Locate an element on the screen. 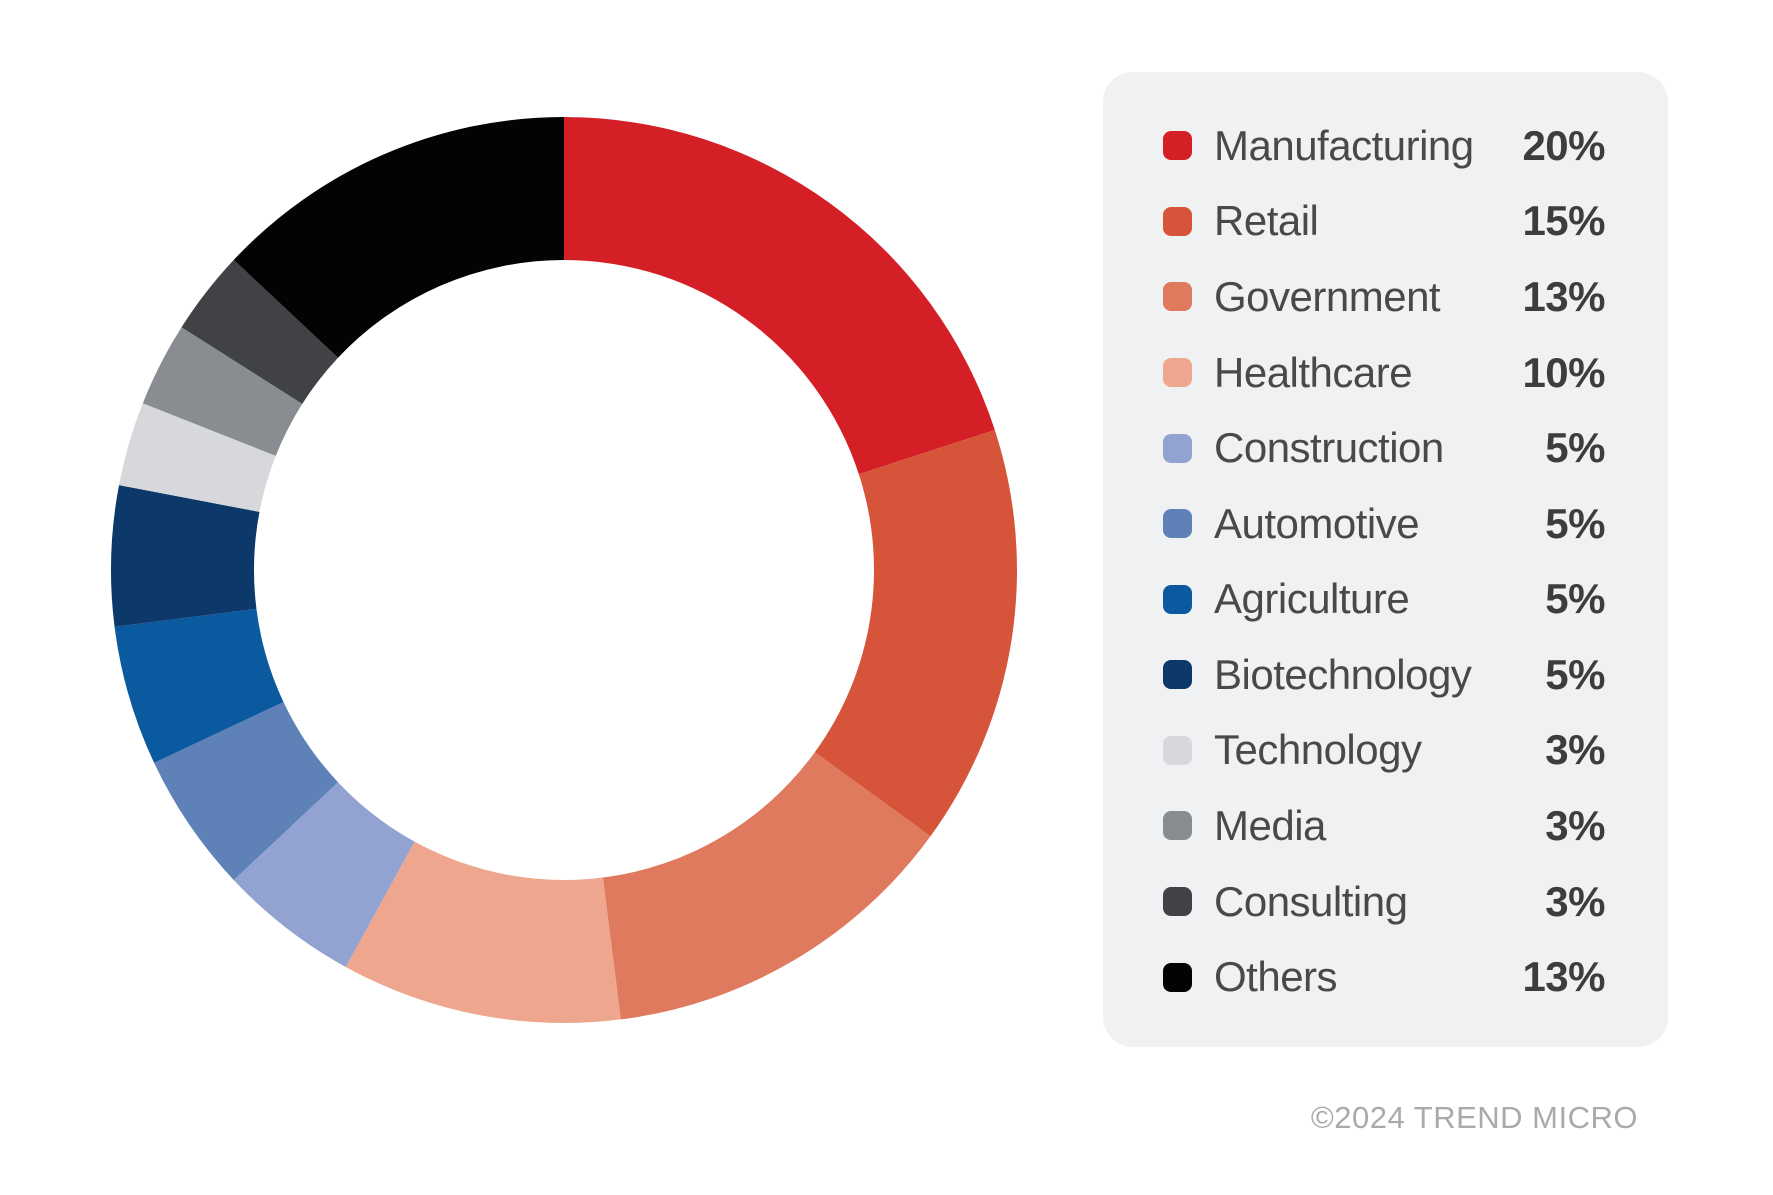  copyright-text: ©2024 TREND MICRO is located at coordinates (1474, 1117).